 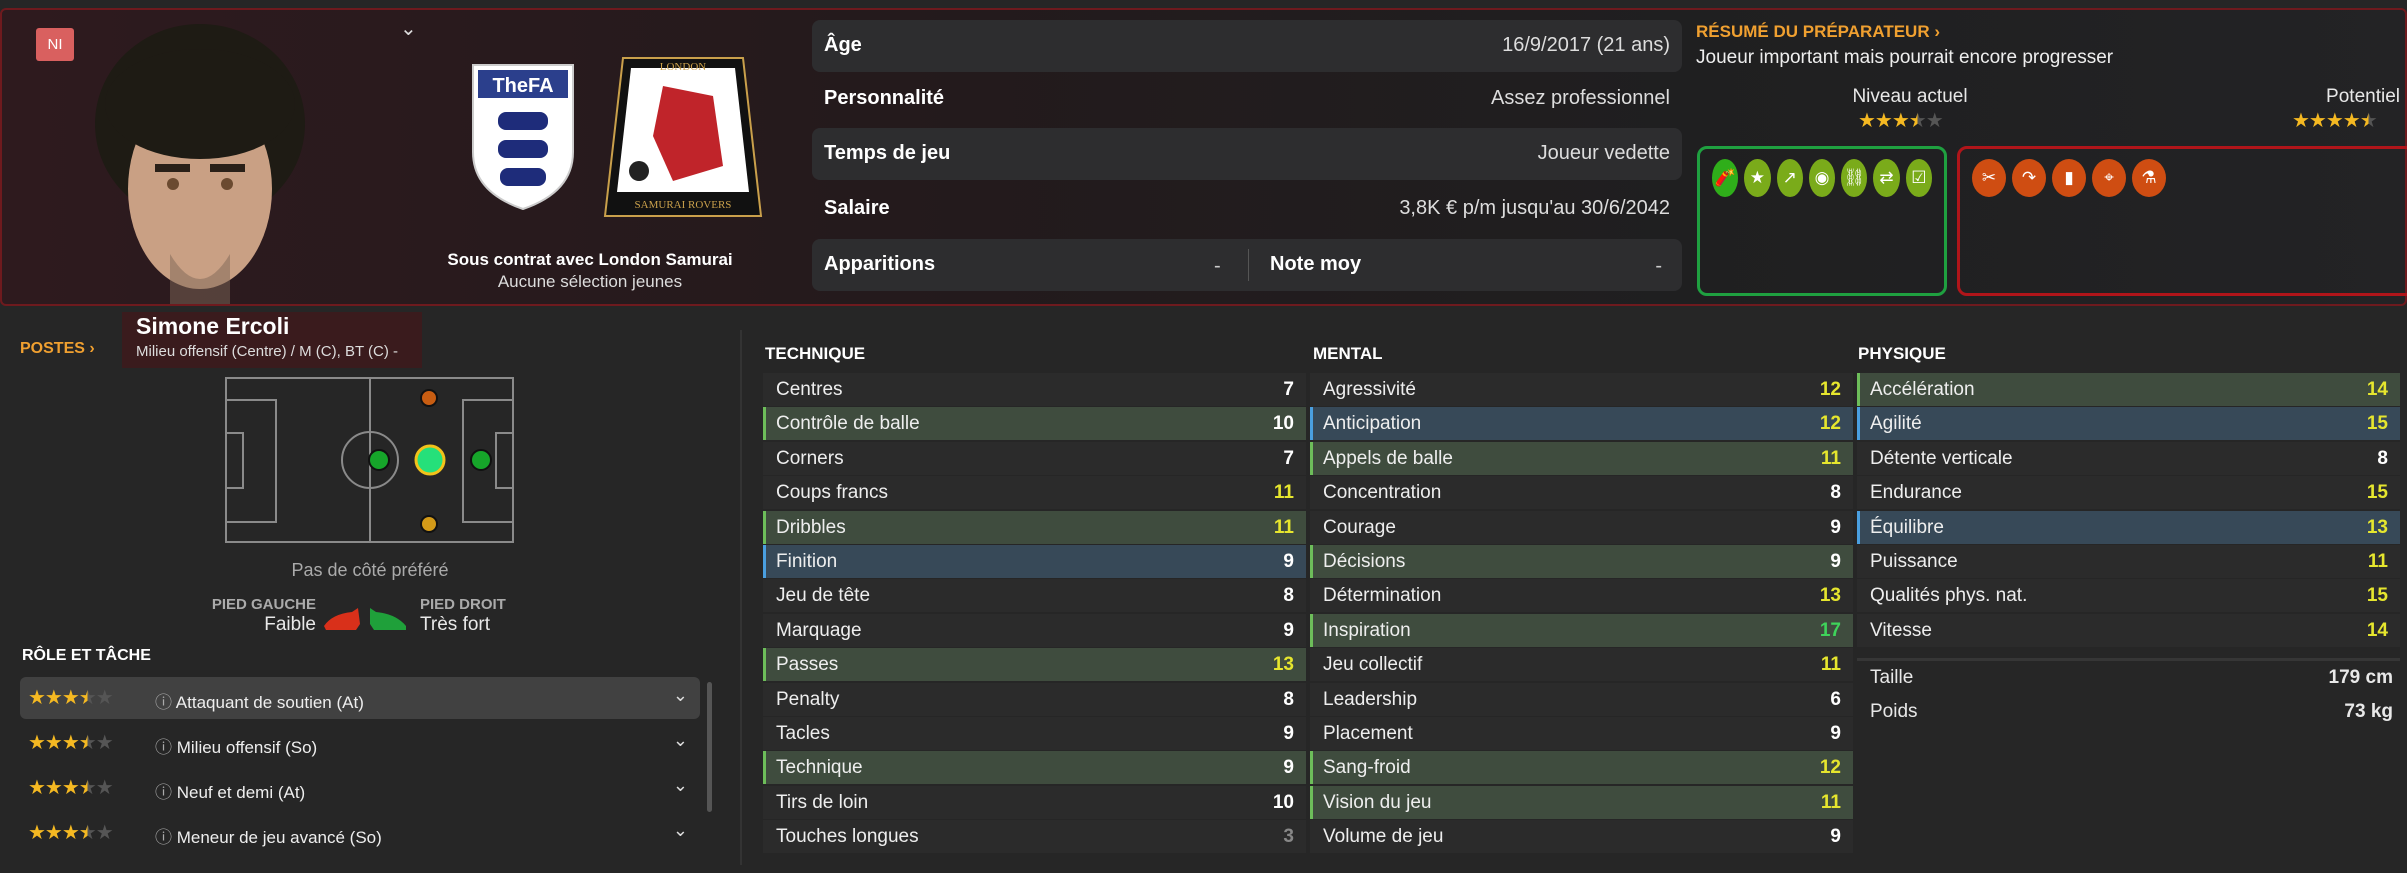 What do you see at coordinates (1034, 665) in the screenshot?
I see `attribute-row: Passes 13` at bounding box center [1034, 665].